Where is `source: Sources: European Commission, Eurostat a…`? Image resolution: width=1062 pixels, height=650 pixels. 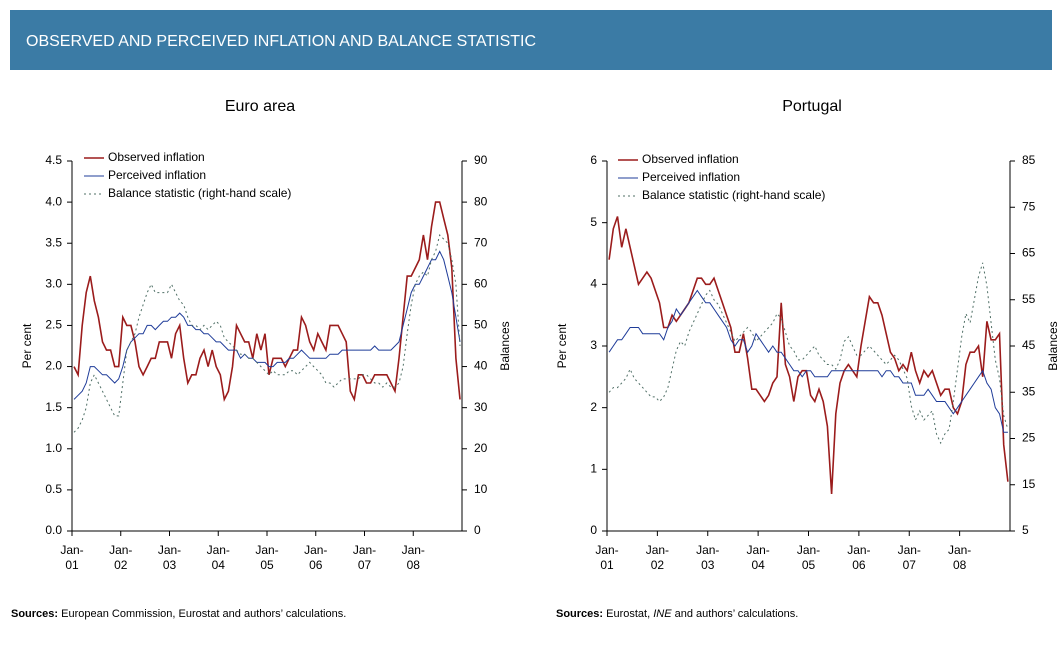
source: Sources: European Commission, Eurostat a… is located at coordinates (178, 614).